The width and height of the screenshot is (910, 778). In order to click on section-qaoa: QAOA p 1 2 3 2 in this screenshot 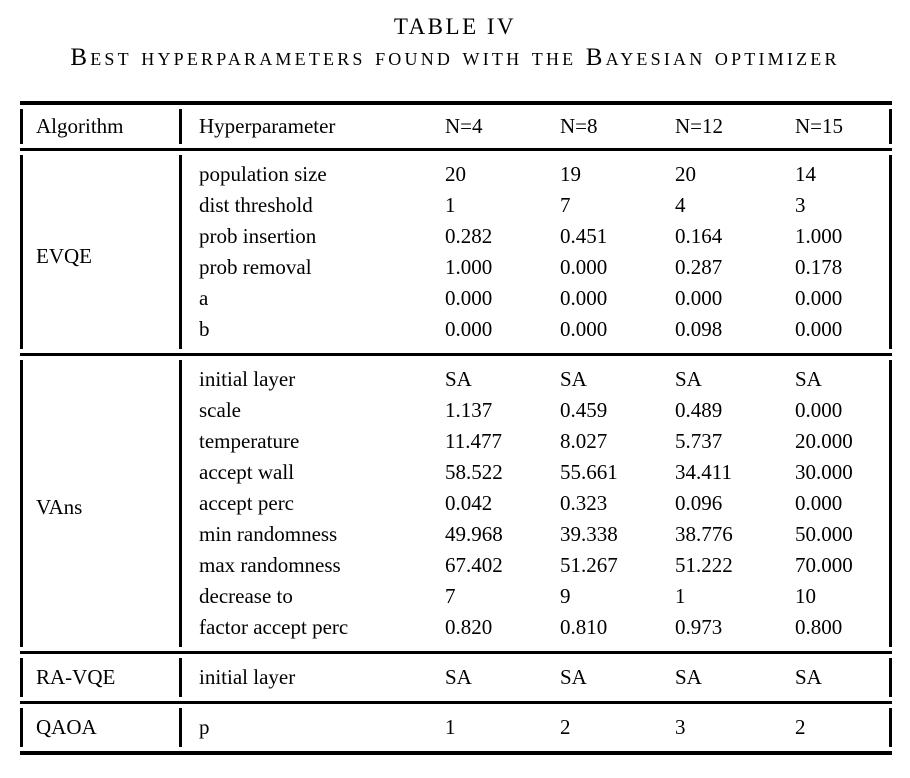, I will do `click(456, 728)`.